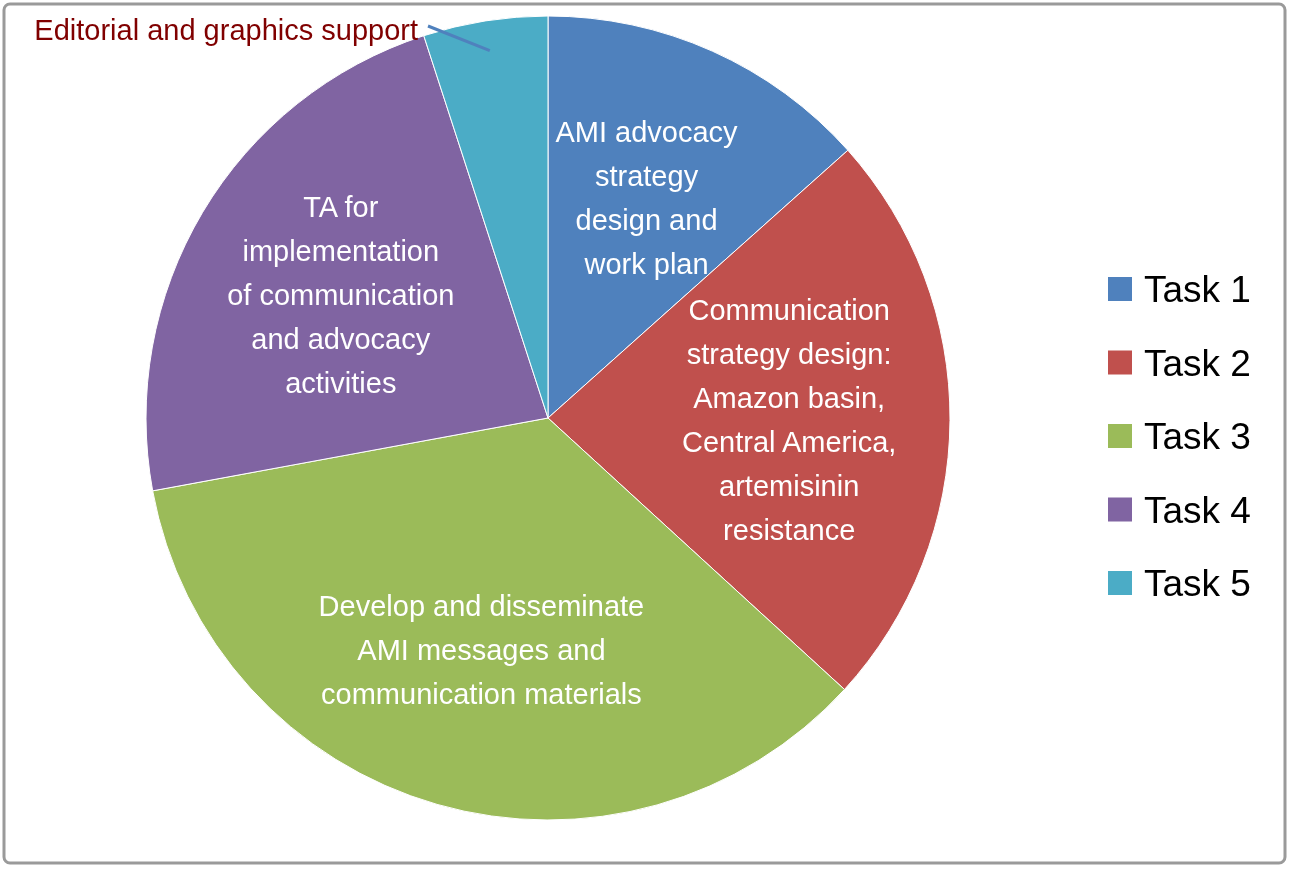  I want to click on legend-label: Task 4, so click(1197, 510).